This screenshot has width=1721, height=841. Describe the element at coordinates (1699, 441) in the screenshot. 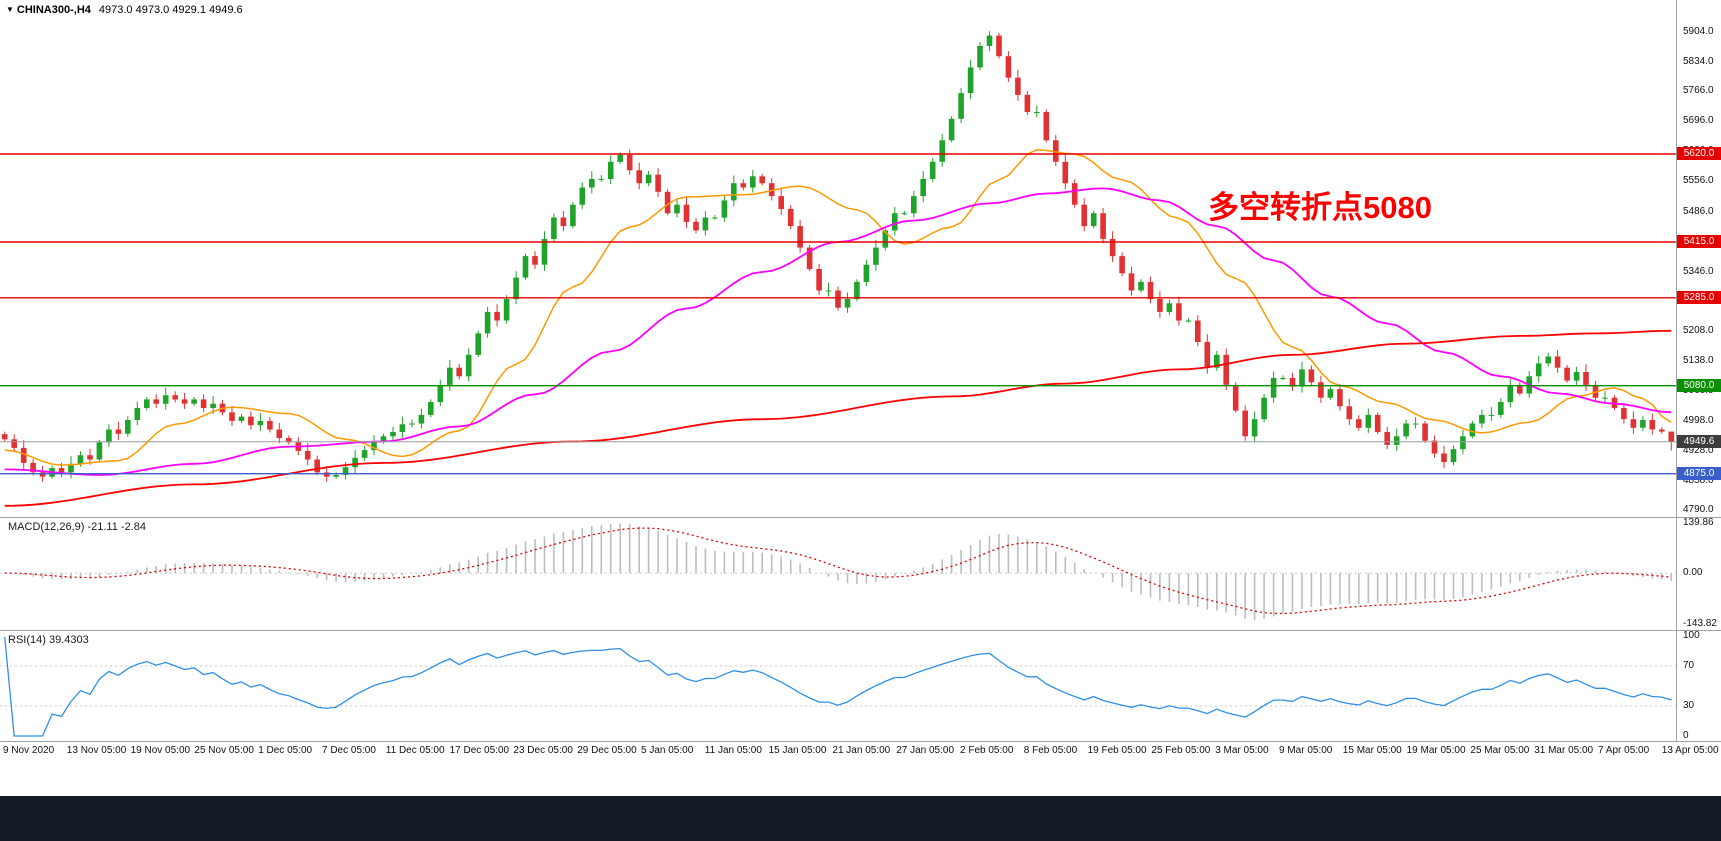

I see `current-price-tag: 4949.6` at that location.